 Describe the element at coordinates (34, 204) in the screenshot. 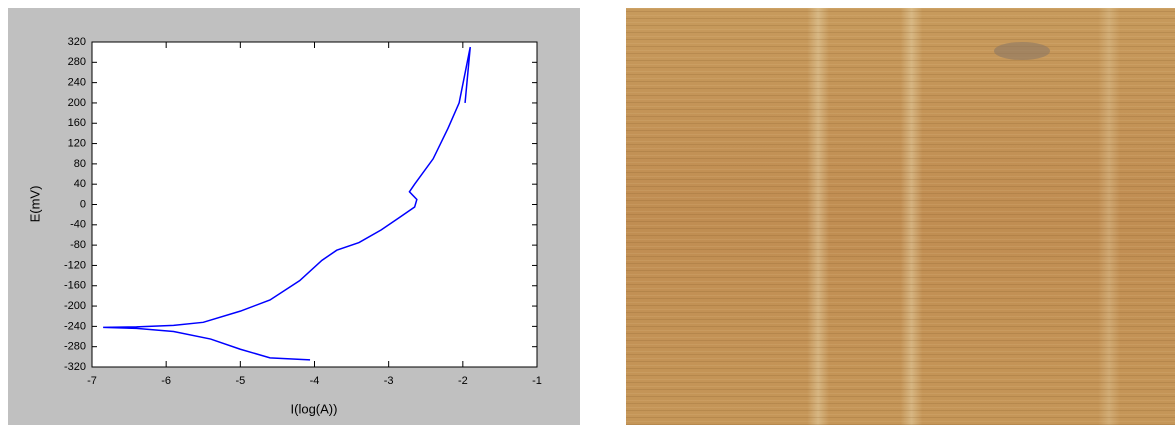

I see `y-axis-label: E(mV)` at that location.